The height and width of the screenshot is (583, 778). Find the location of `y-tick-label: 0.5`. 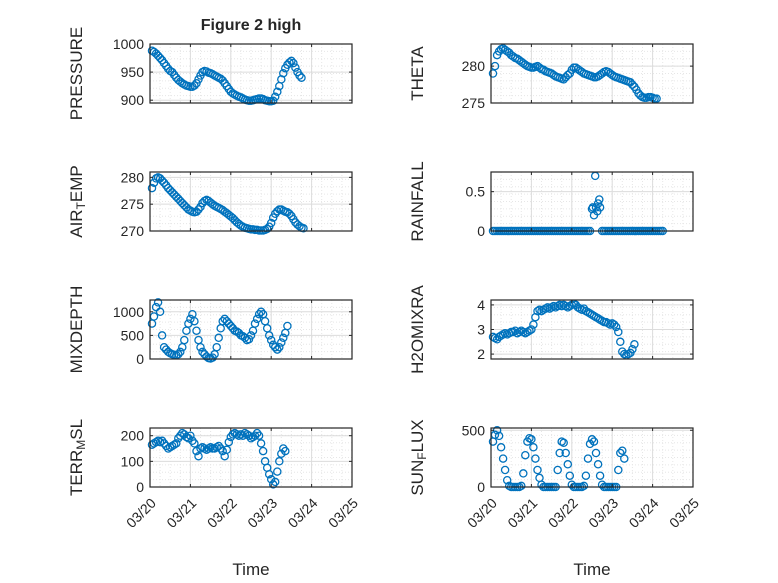

y-tick-label: 0.5 is located at coordinates (476, 192).